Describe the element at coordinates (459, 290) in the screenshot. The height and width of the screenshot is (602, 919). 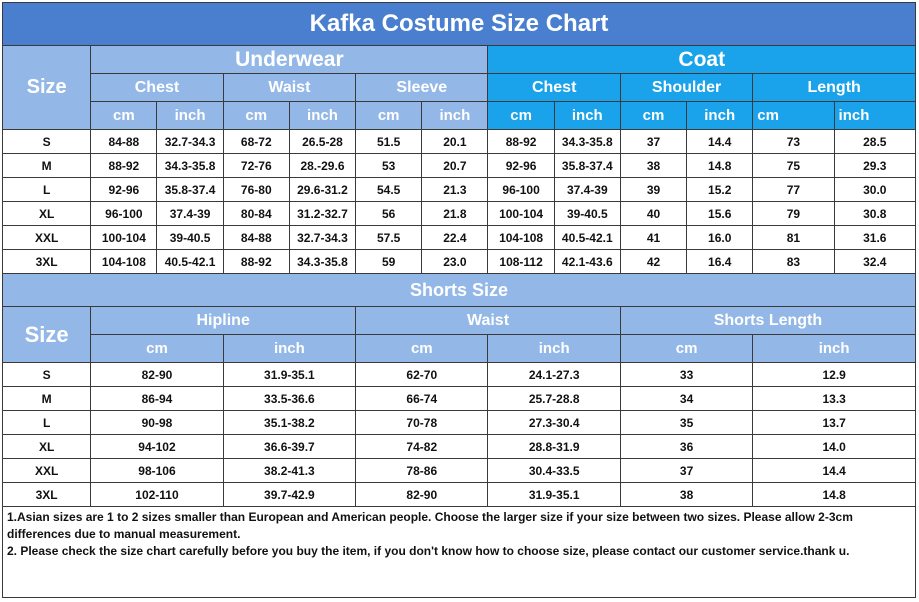
I see `shorts-title: Shorts Size` at that location.